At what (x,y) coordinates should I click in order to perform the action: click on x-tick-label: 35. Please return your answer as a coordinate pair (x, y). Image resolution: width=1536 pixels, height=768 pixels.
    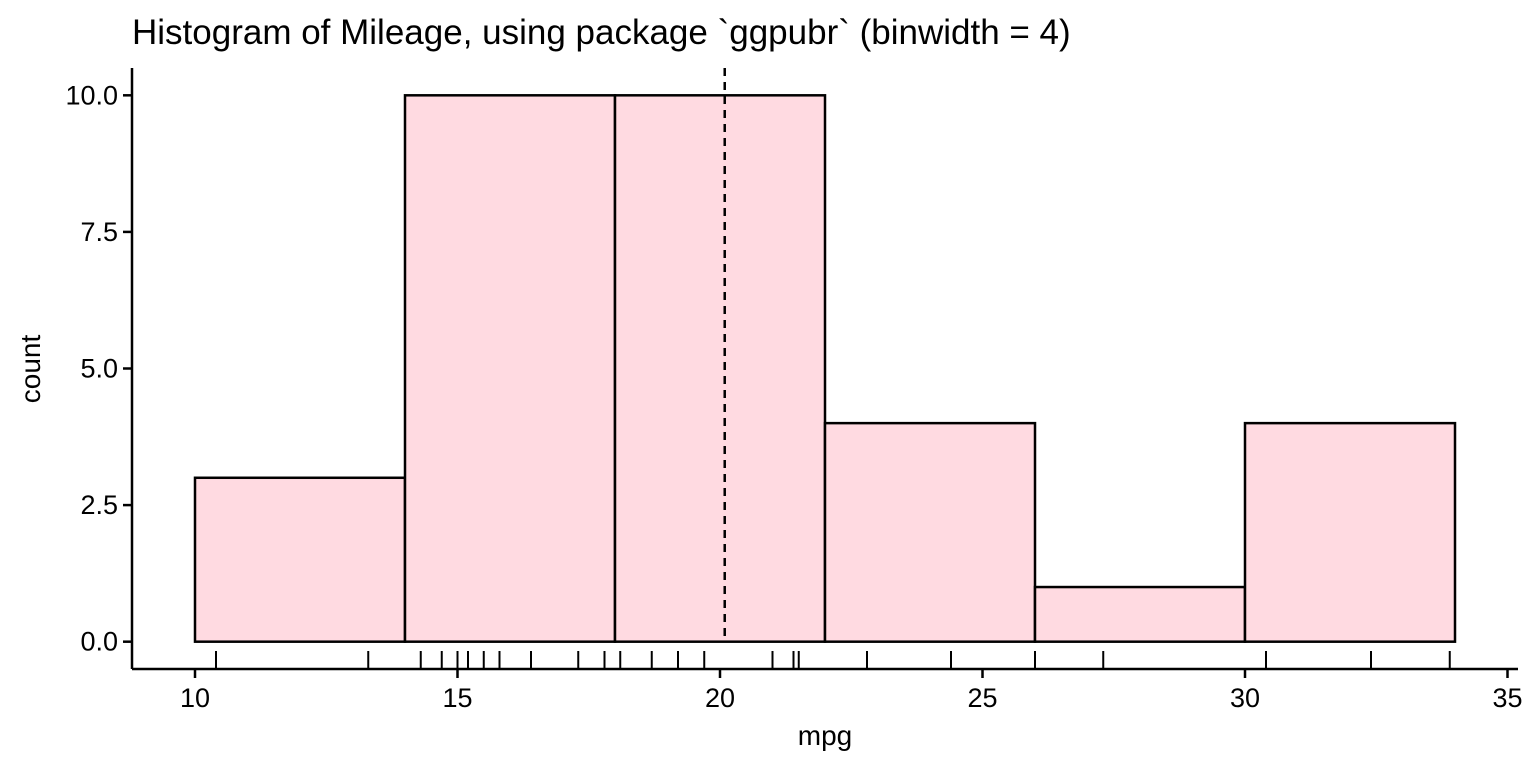
    Looking at the image, I should click on (1507, 698).